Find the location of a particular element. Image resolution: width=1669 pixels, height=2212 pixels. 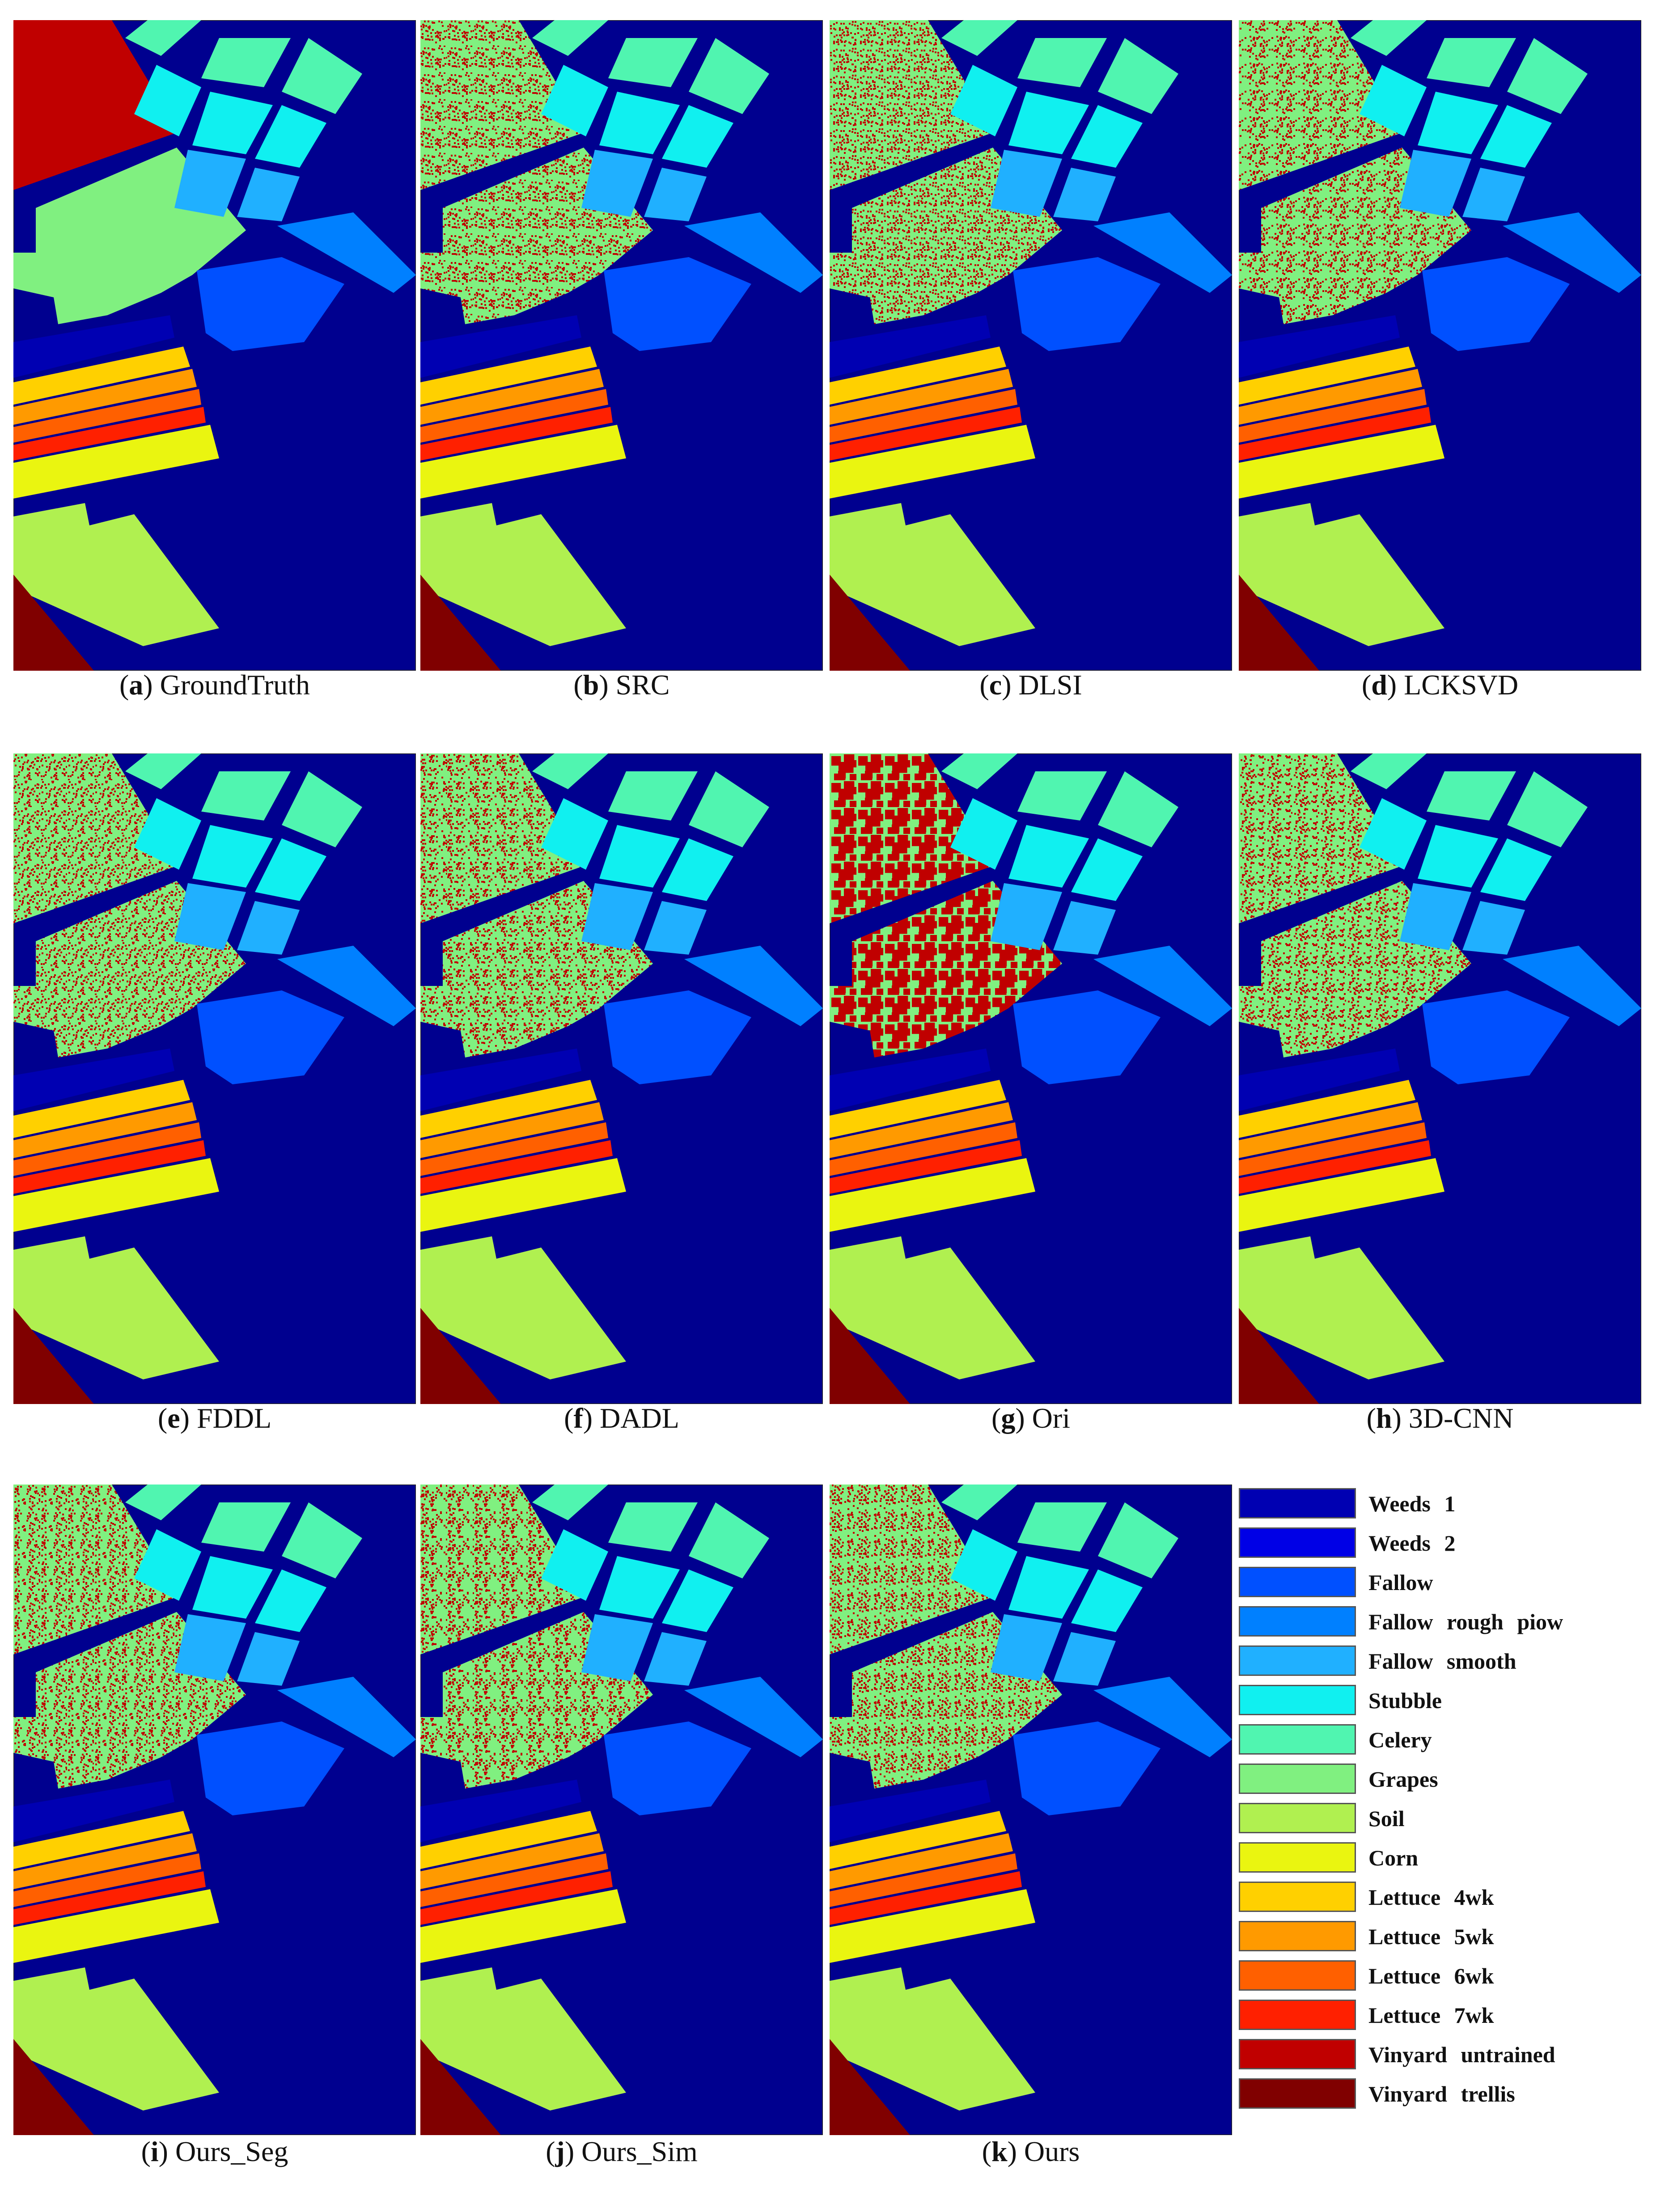

panel-caption-b: (b) SRC is located at coordinates (621, 685).